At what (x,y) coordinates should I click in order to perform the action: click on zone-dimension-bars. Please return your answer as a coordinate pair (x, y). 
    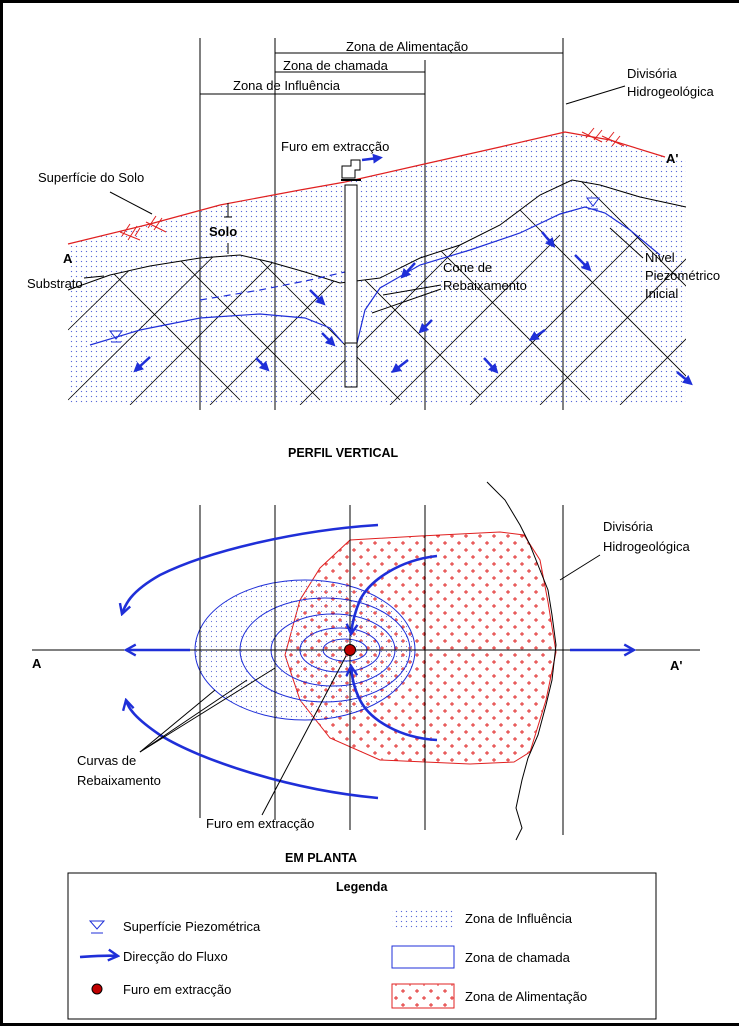
    Looking at the image, I should click on (381, 73).